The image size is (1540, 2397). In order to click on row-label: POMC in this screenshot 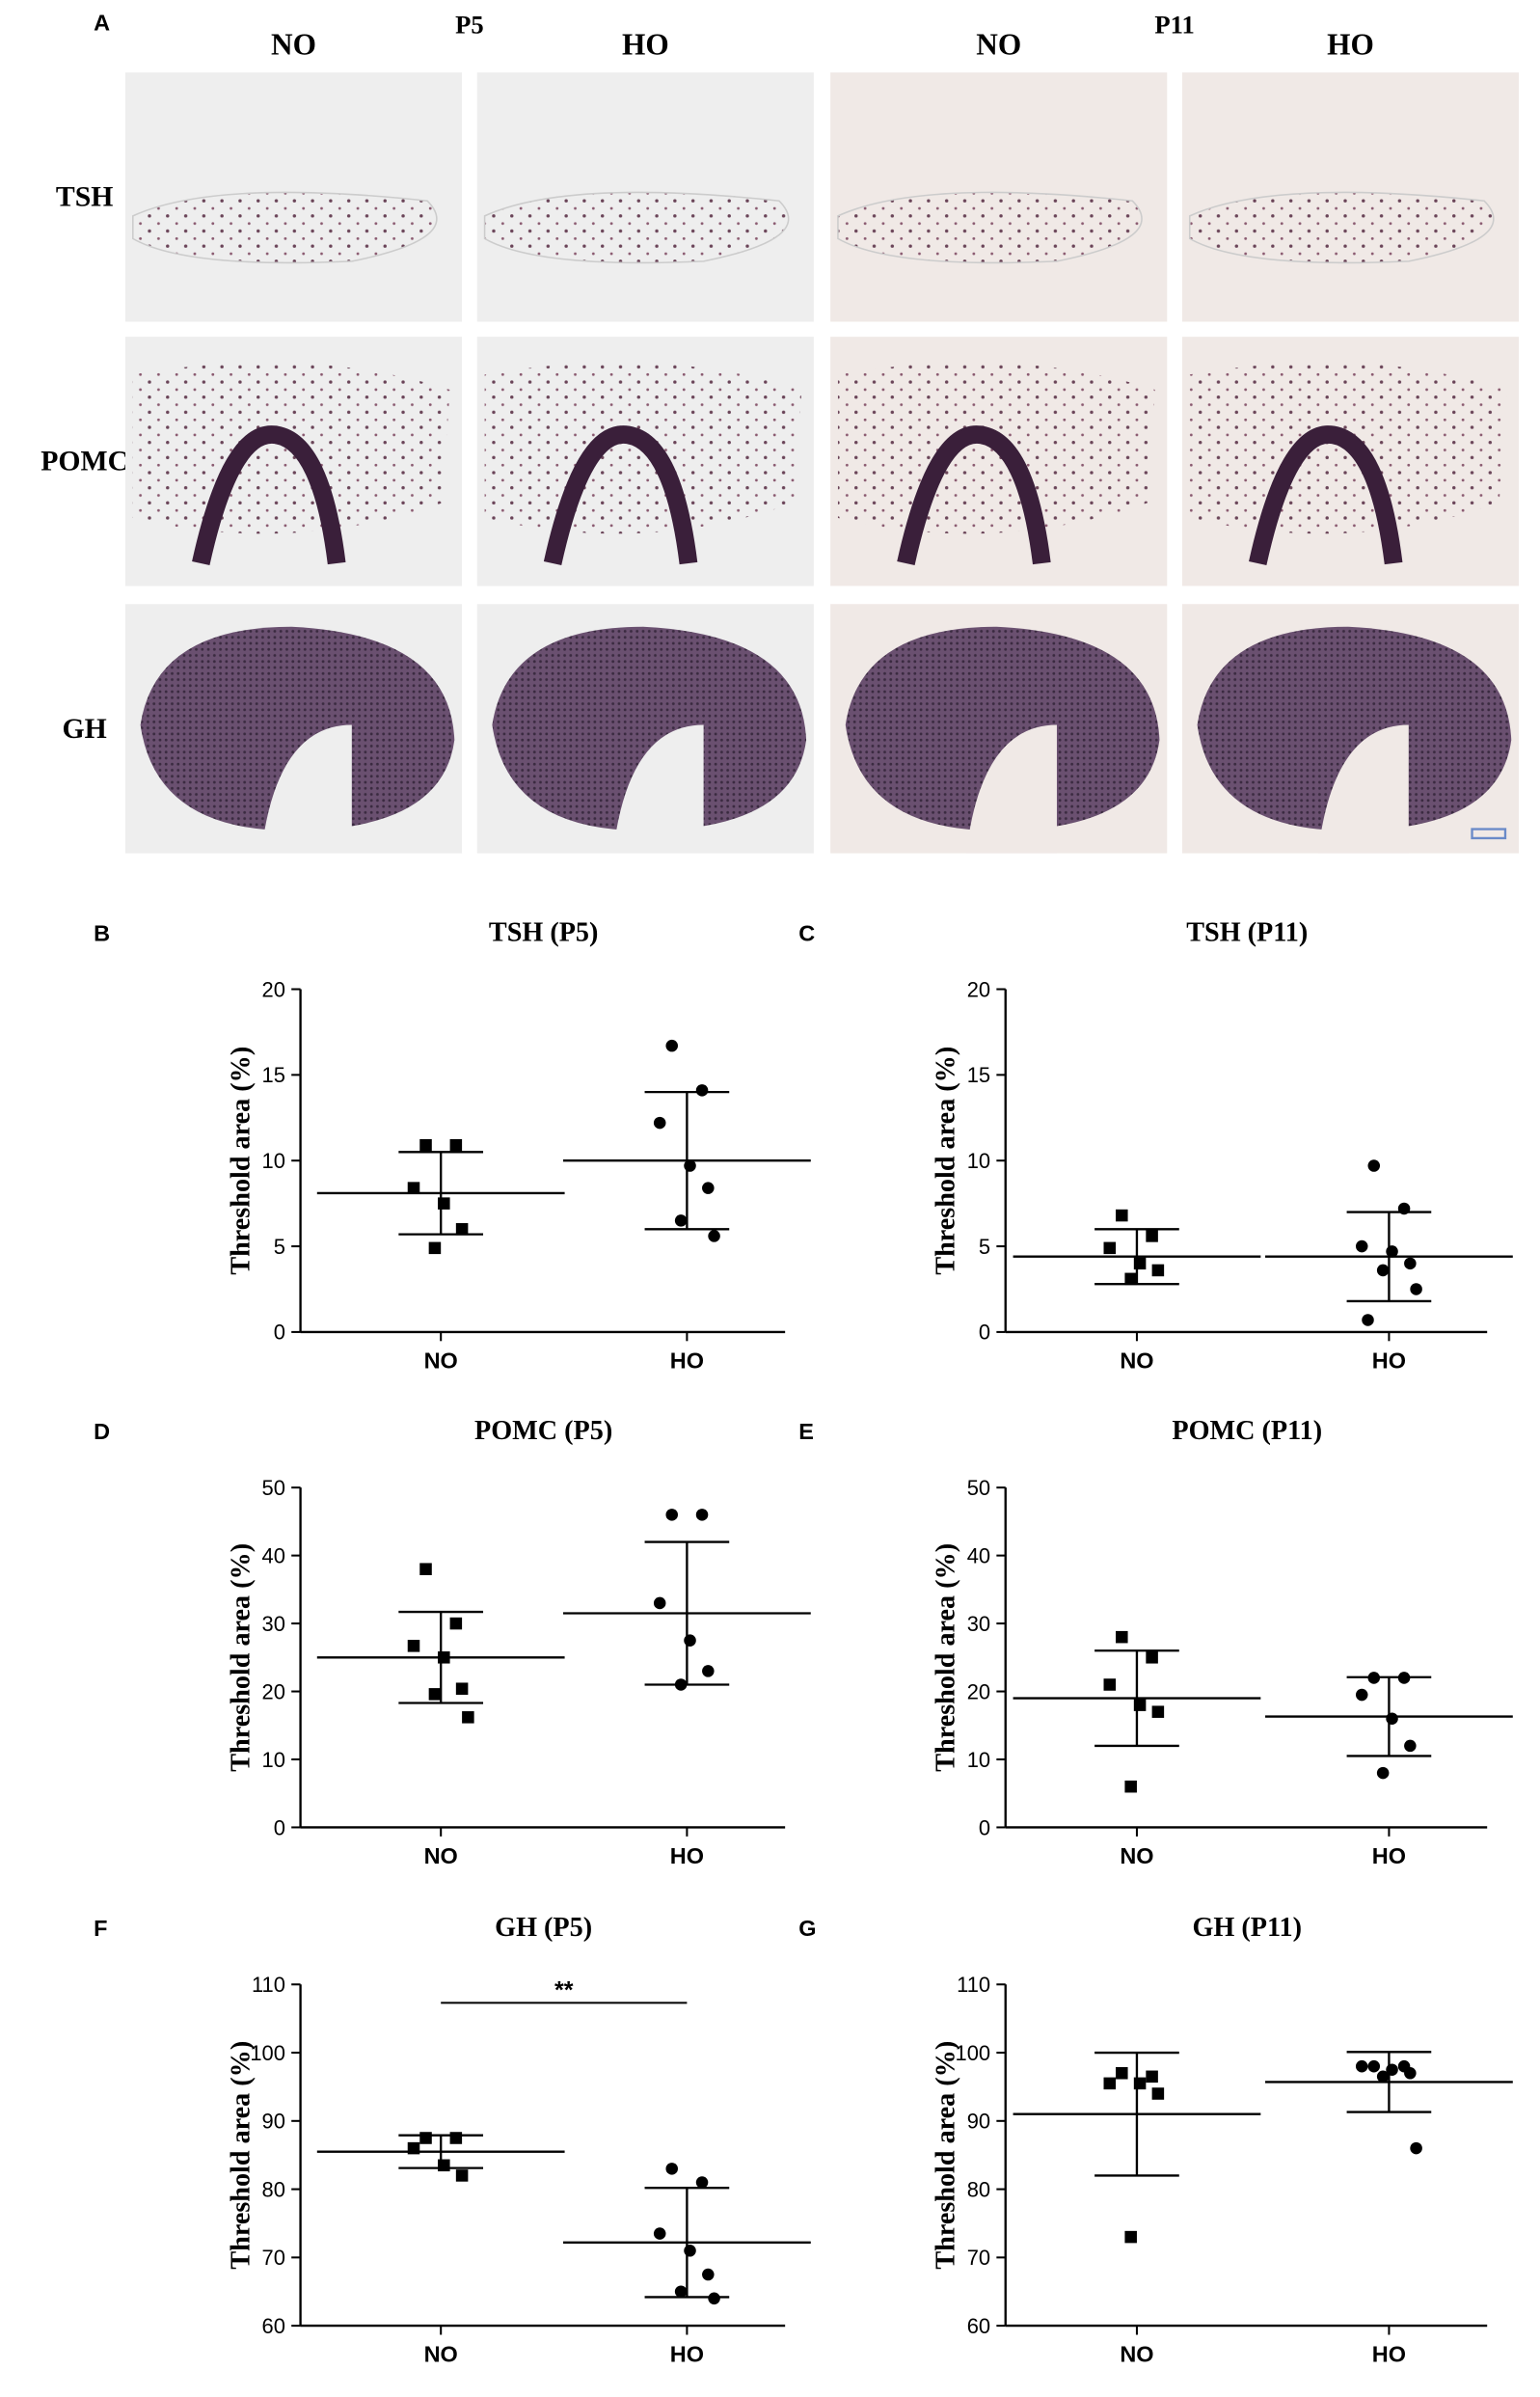, I will do `click(84, 461)`.